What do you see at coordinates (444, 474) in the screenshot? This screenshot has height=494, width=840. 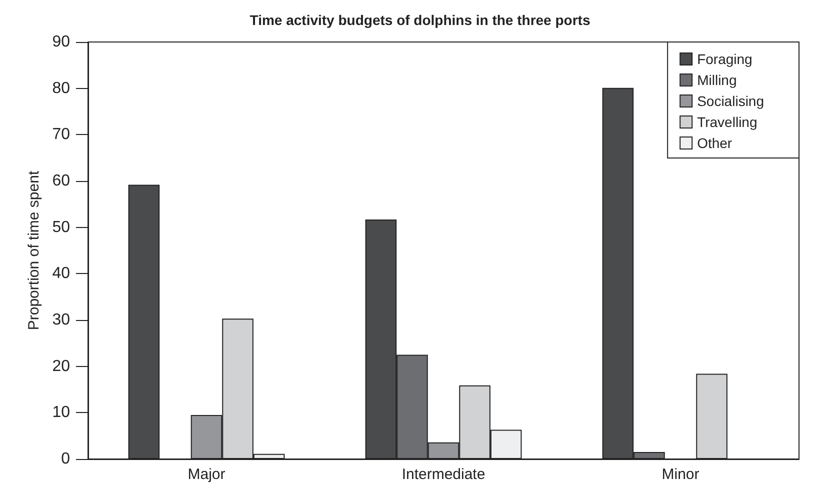 I see `x-tick-label: Intermediate` at bounding box center [444, 474].